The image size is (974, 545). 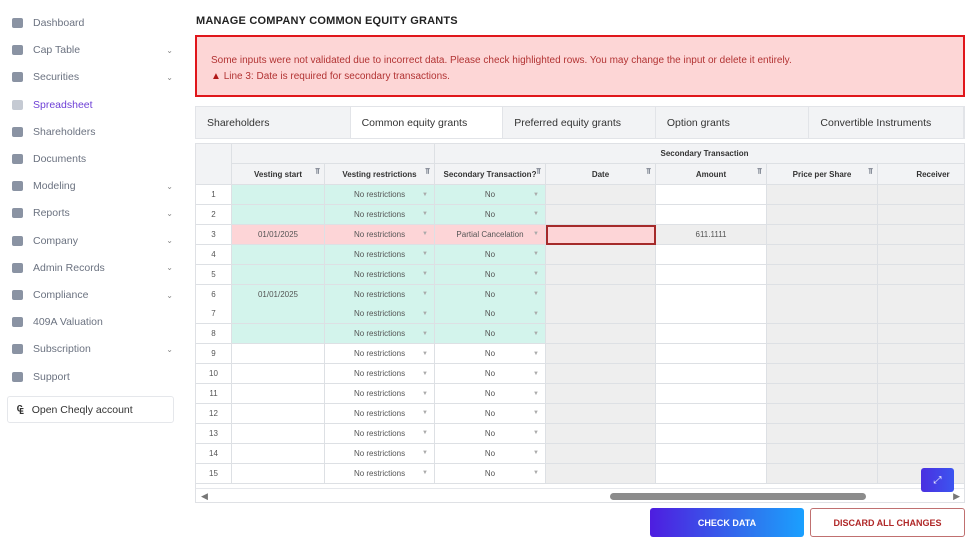 What do you see at coordinates (822, 174) in the screenshot?
I see `column-header: Price per Share ⫪` at bounding box center [822, 174].